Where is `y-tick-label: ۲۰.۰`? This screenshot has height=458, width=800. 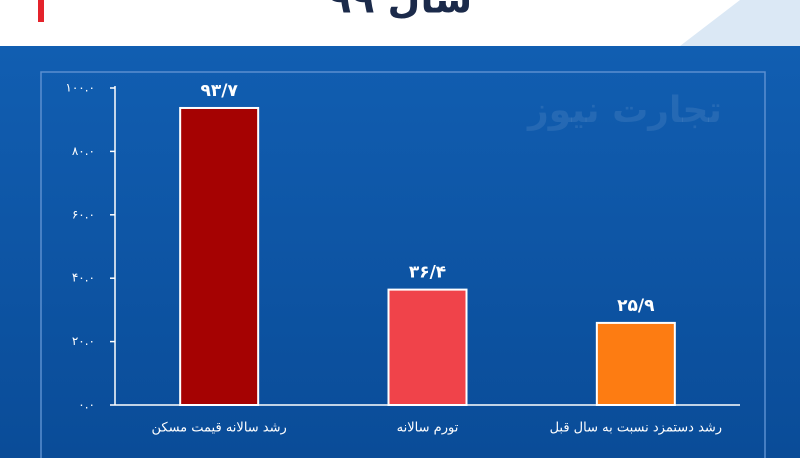 y-tick-label: ۲۰.۰ is located at coordinates (83, 341).